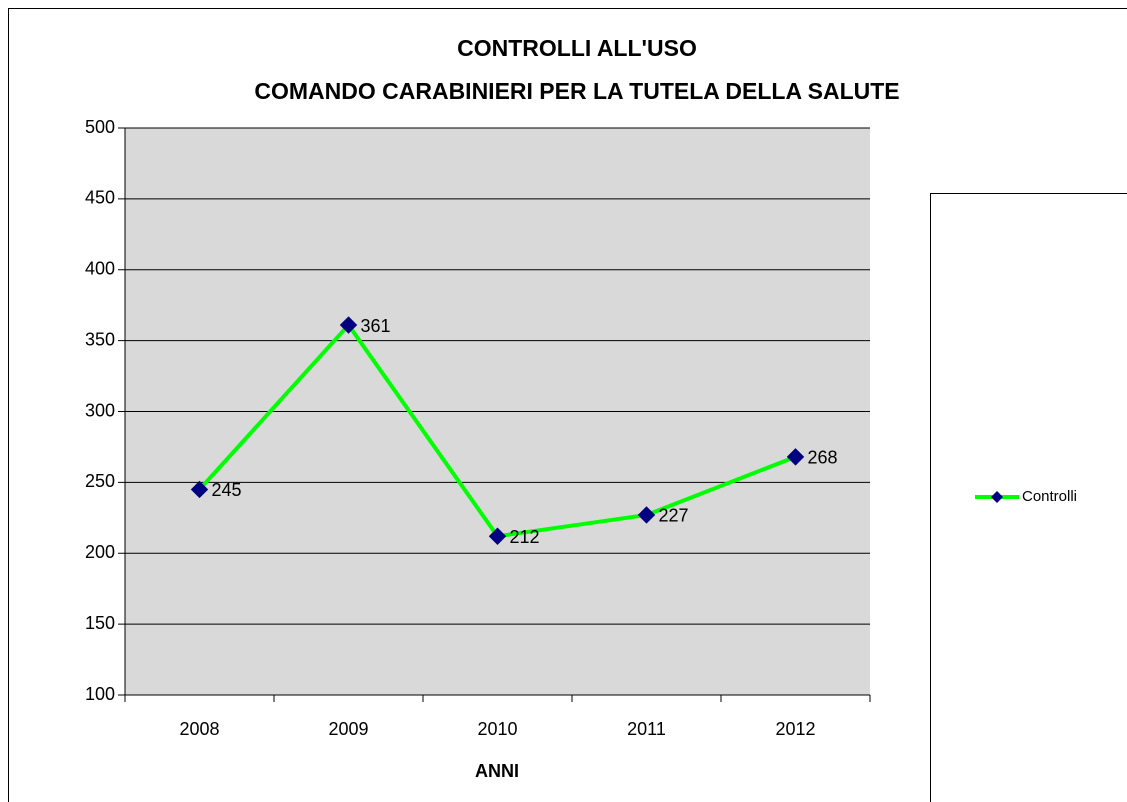  Describe the element at coordinates (577, 48) in the screenshot. I see `chart-title: CONTROLLI ALL'USO` at that location.